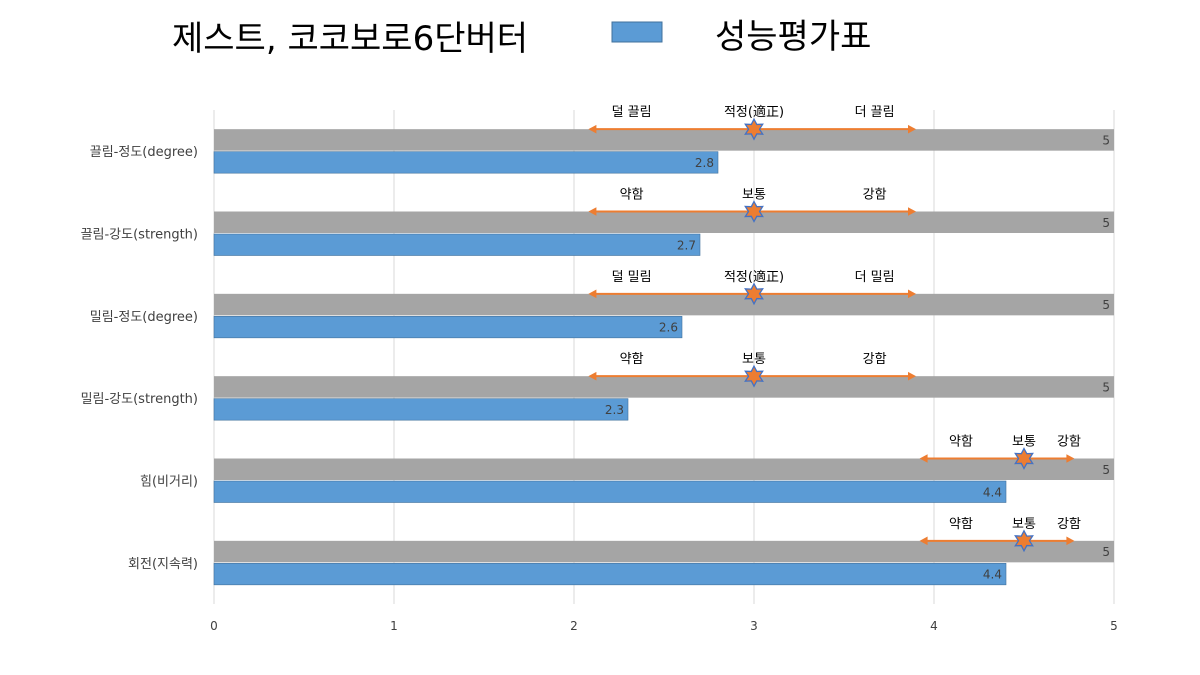  What do you see at coordinates (169, 482) in the screenshot?
I see `category-label: 힘(비거리)` at bounding box center [169, 482].